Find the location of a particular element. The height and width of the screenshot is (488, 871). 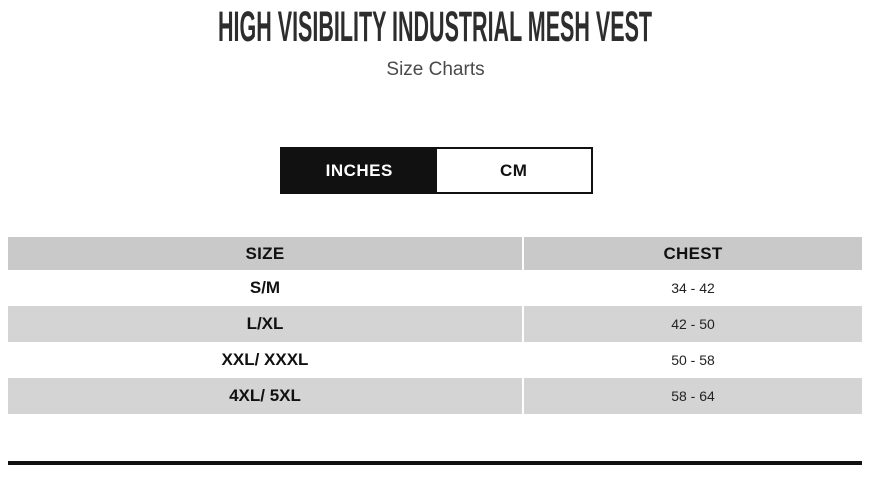

page-subtitle: Size Charts is located at coordinates (435, 69).